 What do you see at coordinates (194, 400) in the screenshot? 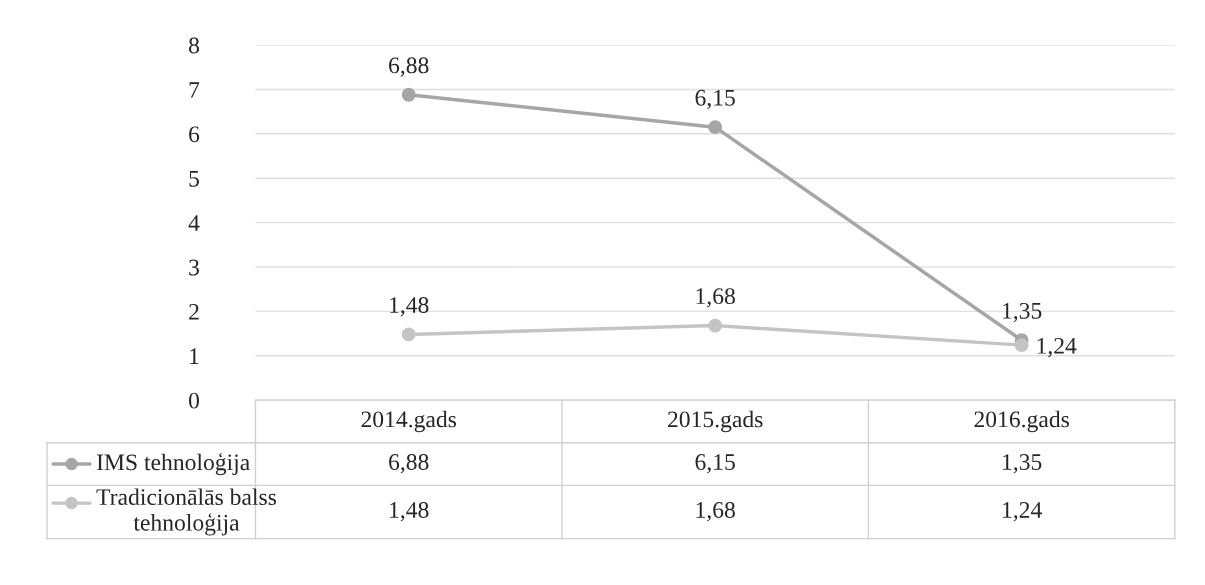
I see `y-tick-label: 0` at bounding box center [194, 400].